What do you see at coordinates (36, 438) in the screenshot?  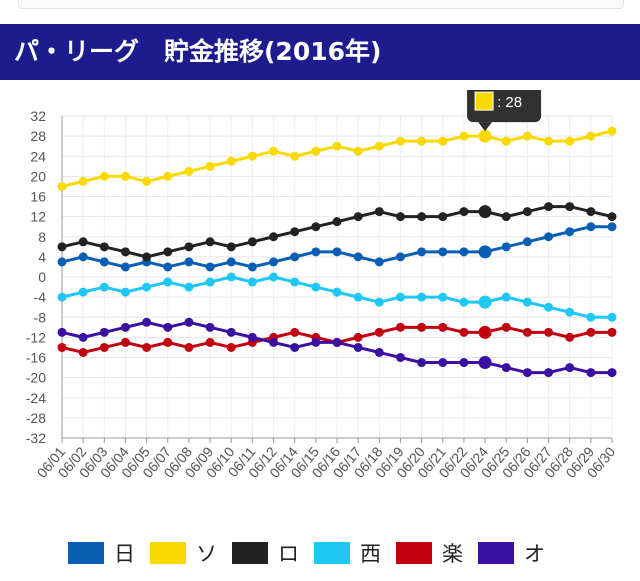 I see `y-tick-label: -32` at bounding box center [36, 438].